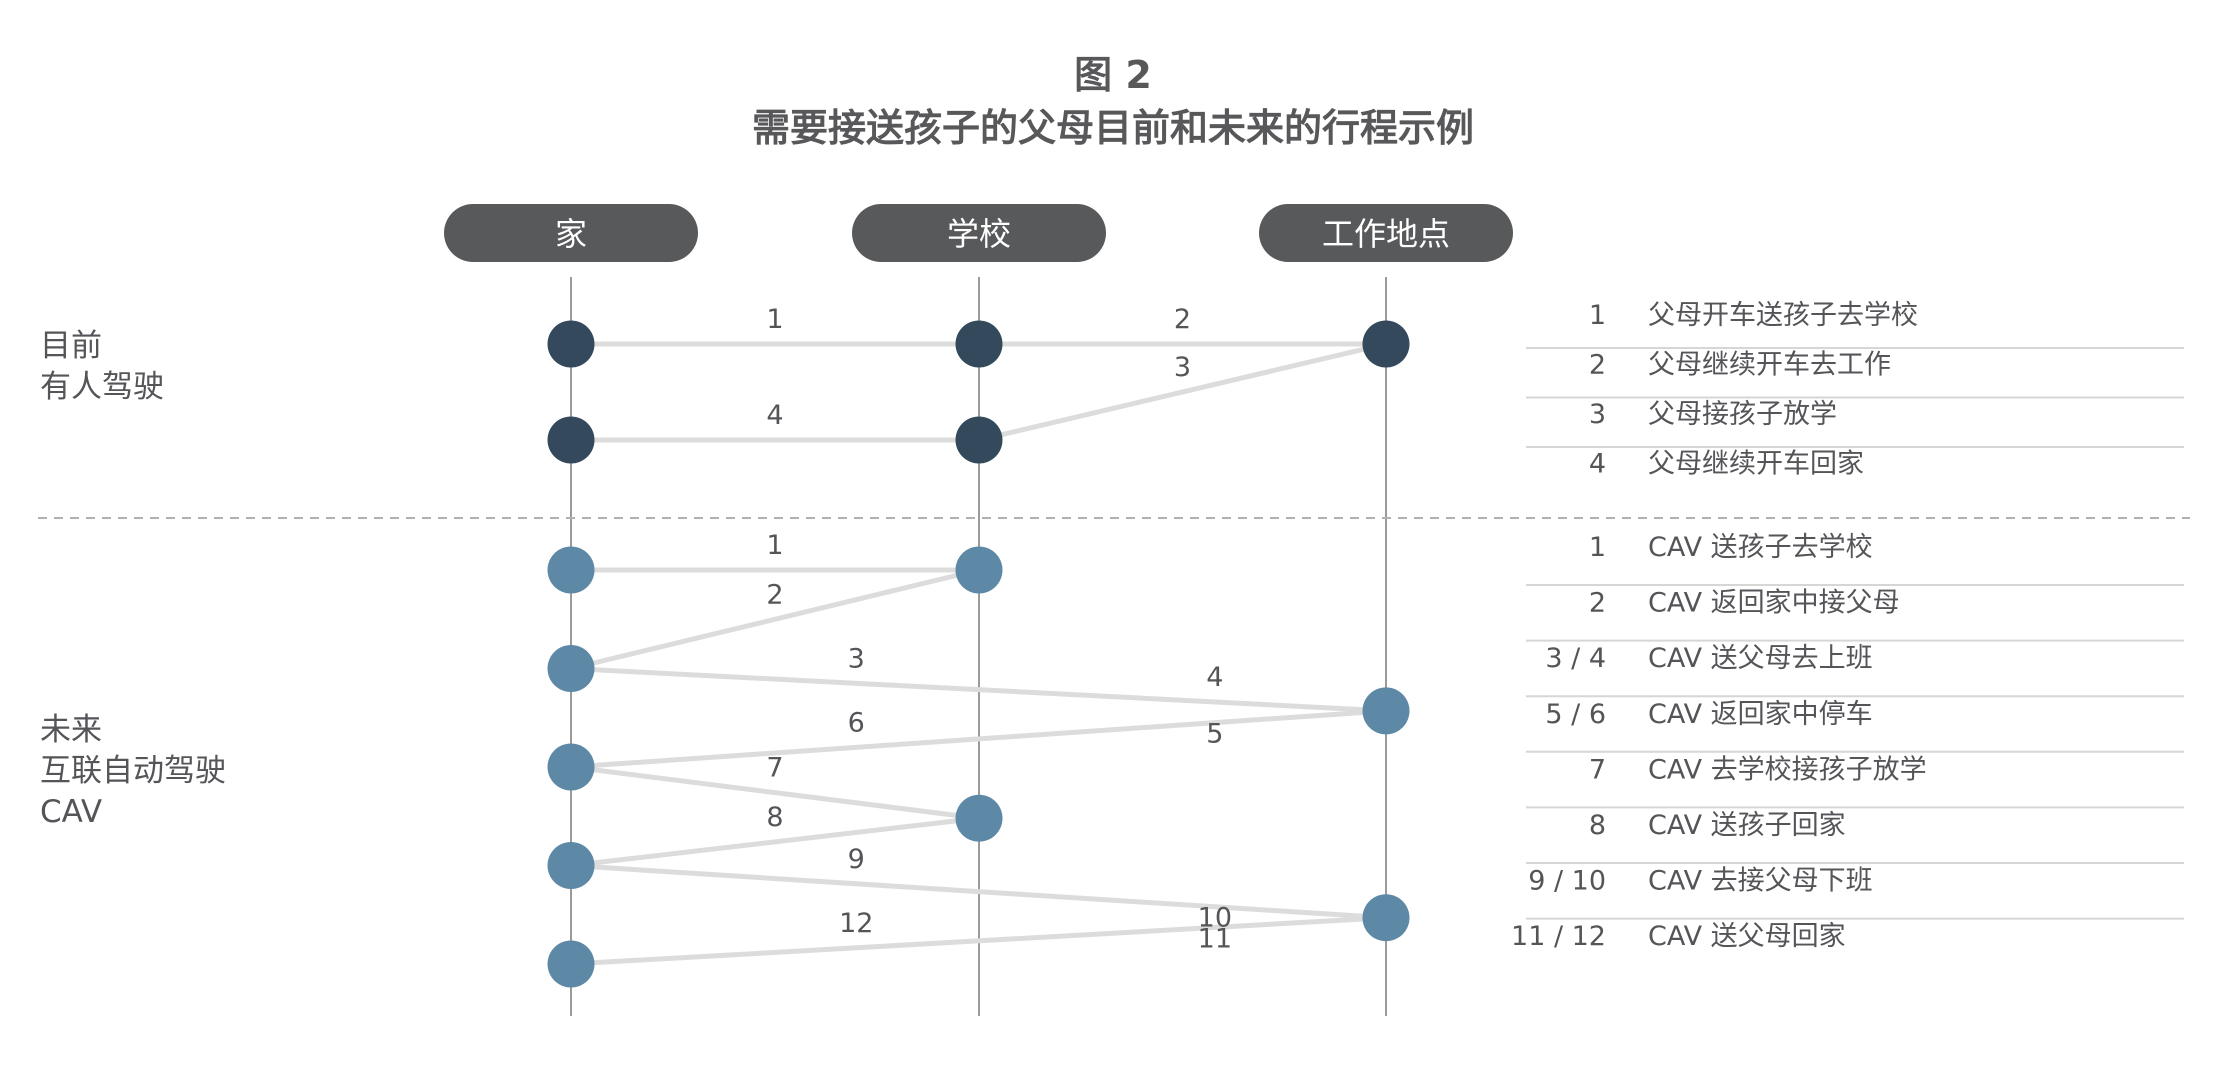  I want to click on current-trip-label: 3, so click(1182, 367).